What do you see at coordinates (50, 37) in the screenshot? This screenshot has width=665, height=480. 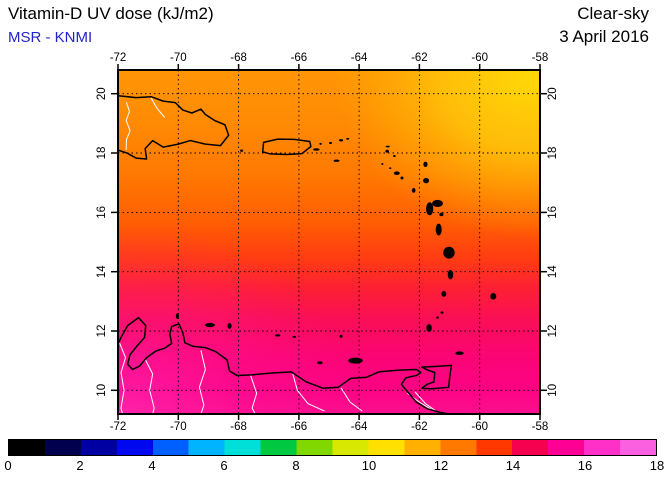 I see `figure-source: MSR - KNMI` at bounding box center [50, 37].